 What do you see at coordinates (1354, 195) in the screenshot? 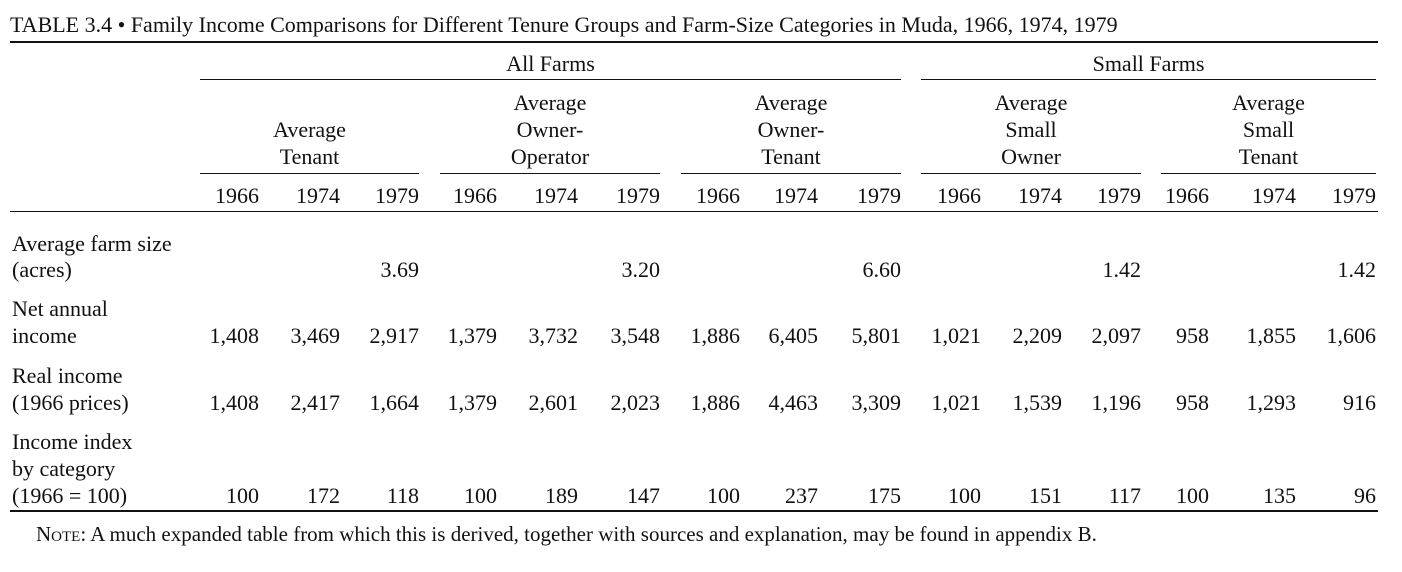
I see `year-header-col-15: 1979` at bounding box center [1354, 195].